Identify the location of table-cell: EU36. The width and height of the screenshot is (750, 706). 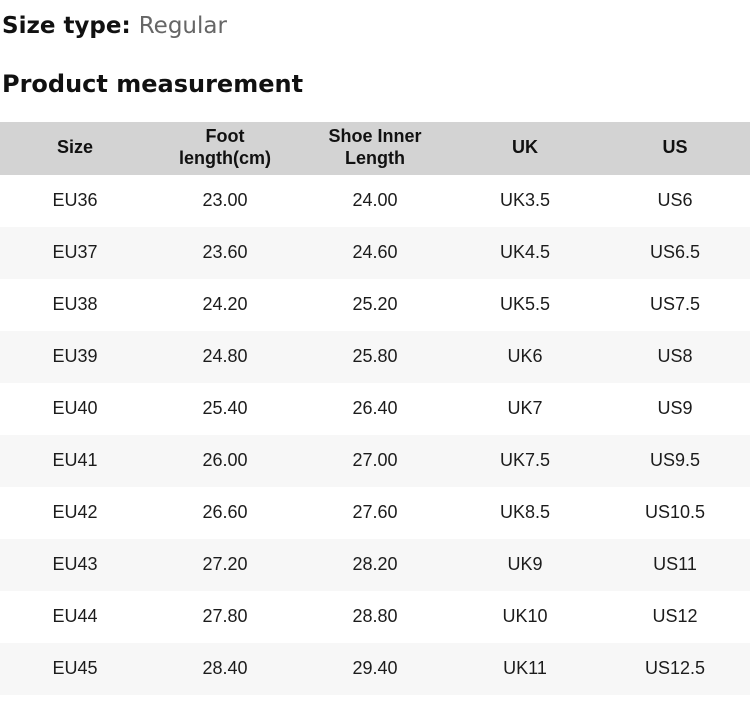
(75, 200).